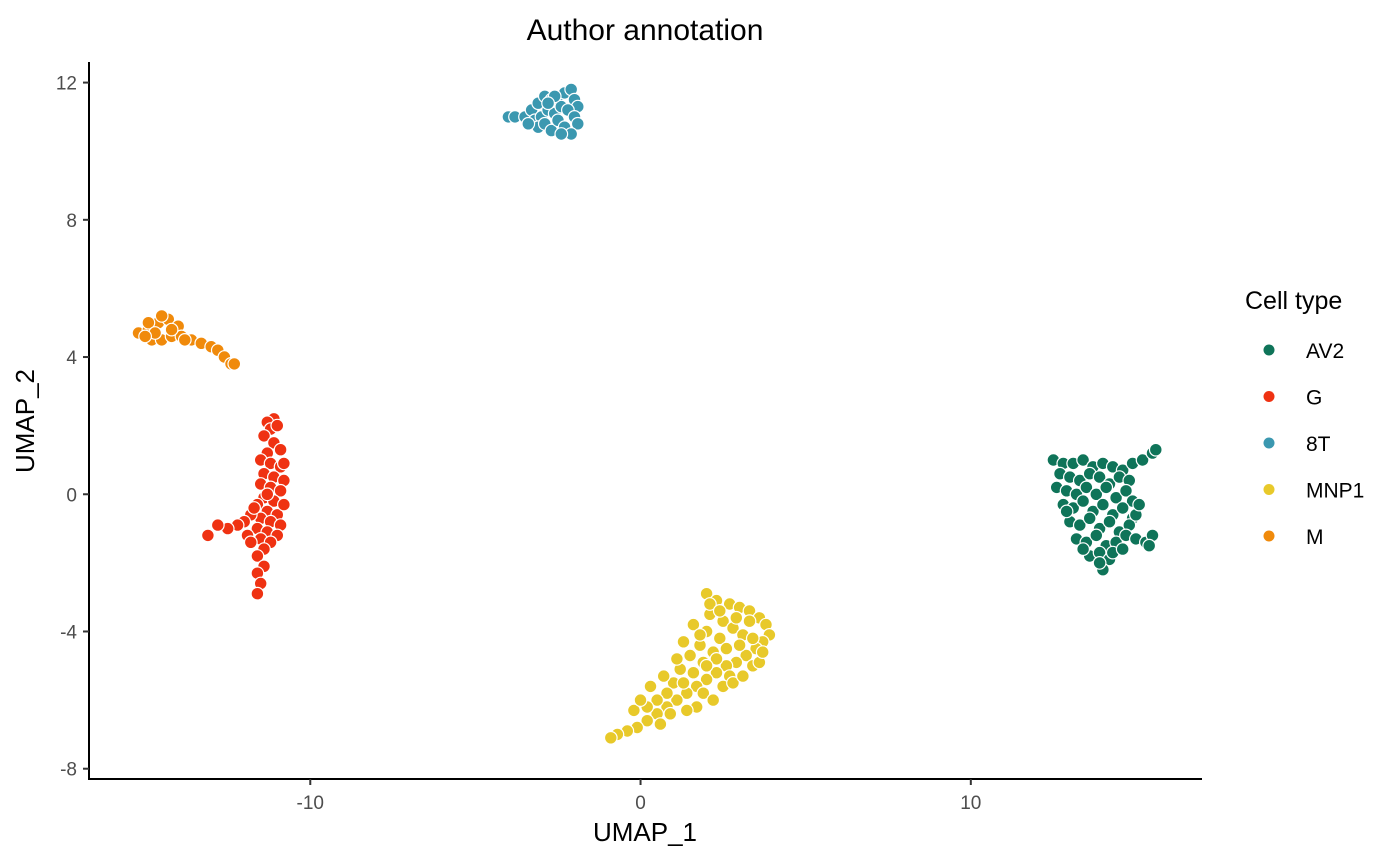 The height and width of the screenshot is (865, 1400). What do you see at coordinates (645, 30) in the screenshot?
I see `chart-title: Author annotation` at bounding box center [645, 30].